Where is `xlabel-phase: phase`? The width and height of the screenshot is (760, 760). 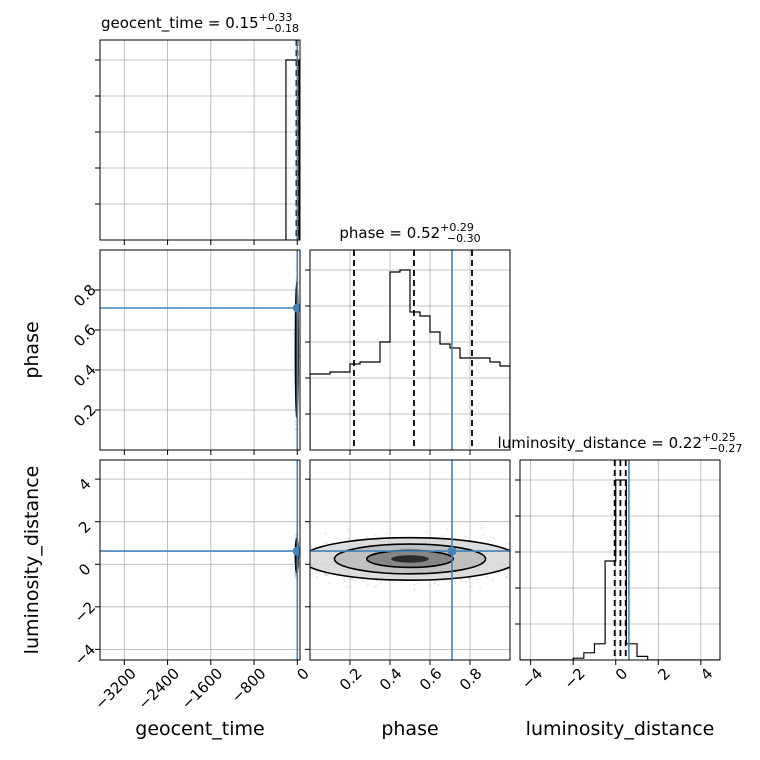
xlabel-phase: phase is located at coordinates (409, 729).